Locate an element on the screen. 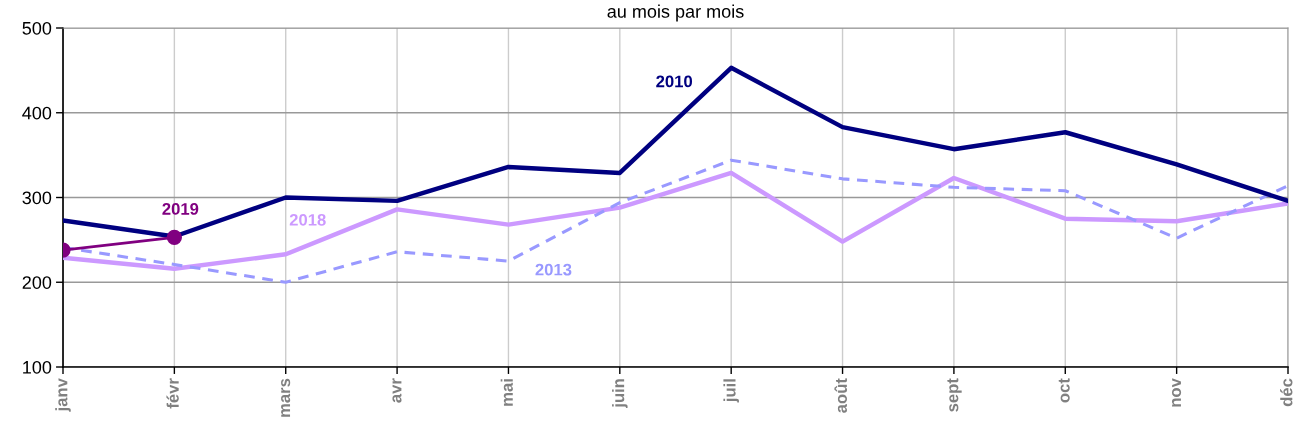 This screenshot has width=1297, height=422. x-tick-label: oct is located at coordinates (1064, 390).